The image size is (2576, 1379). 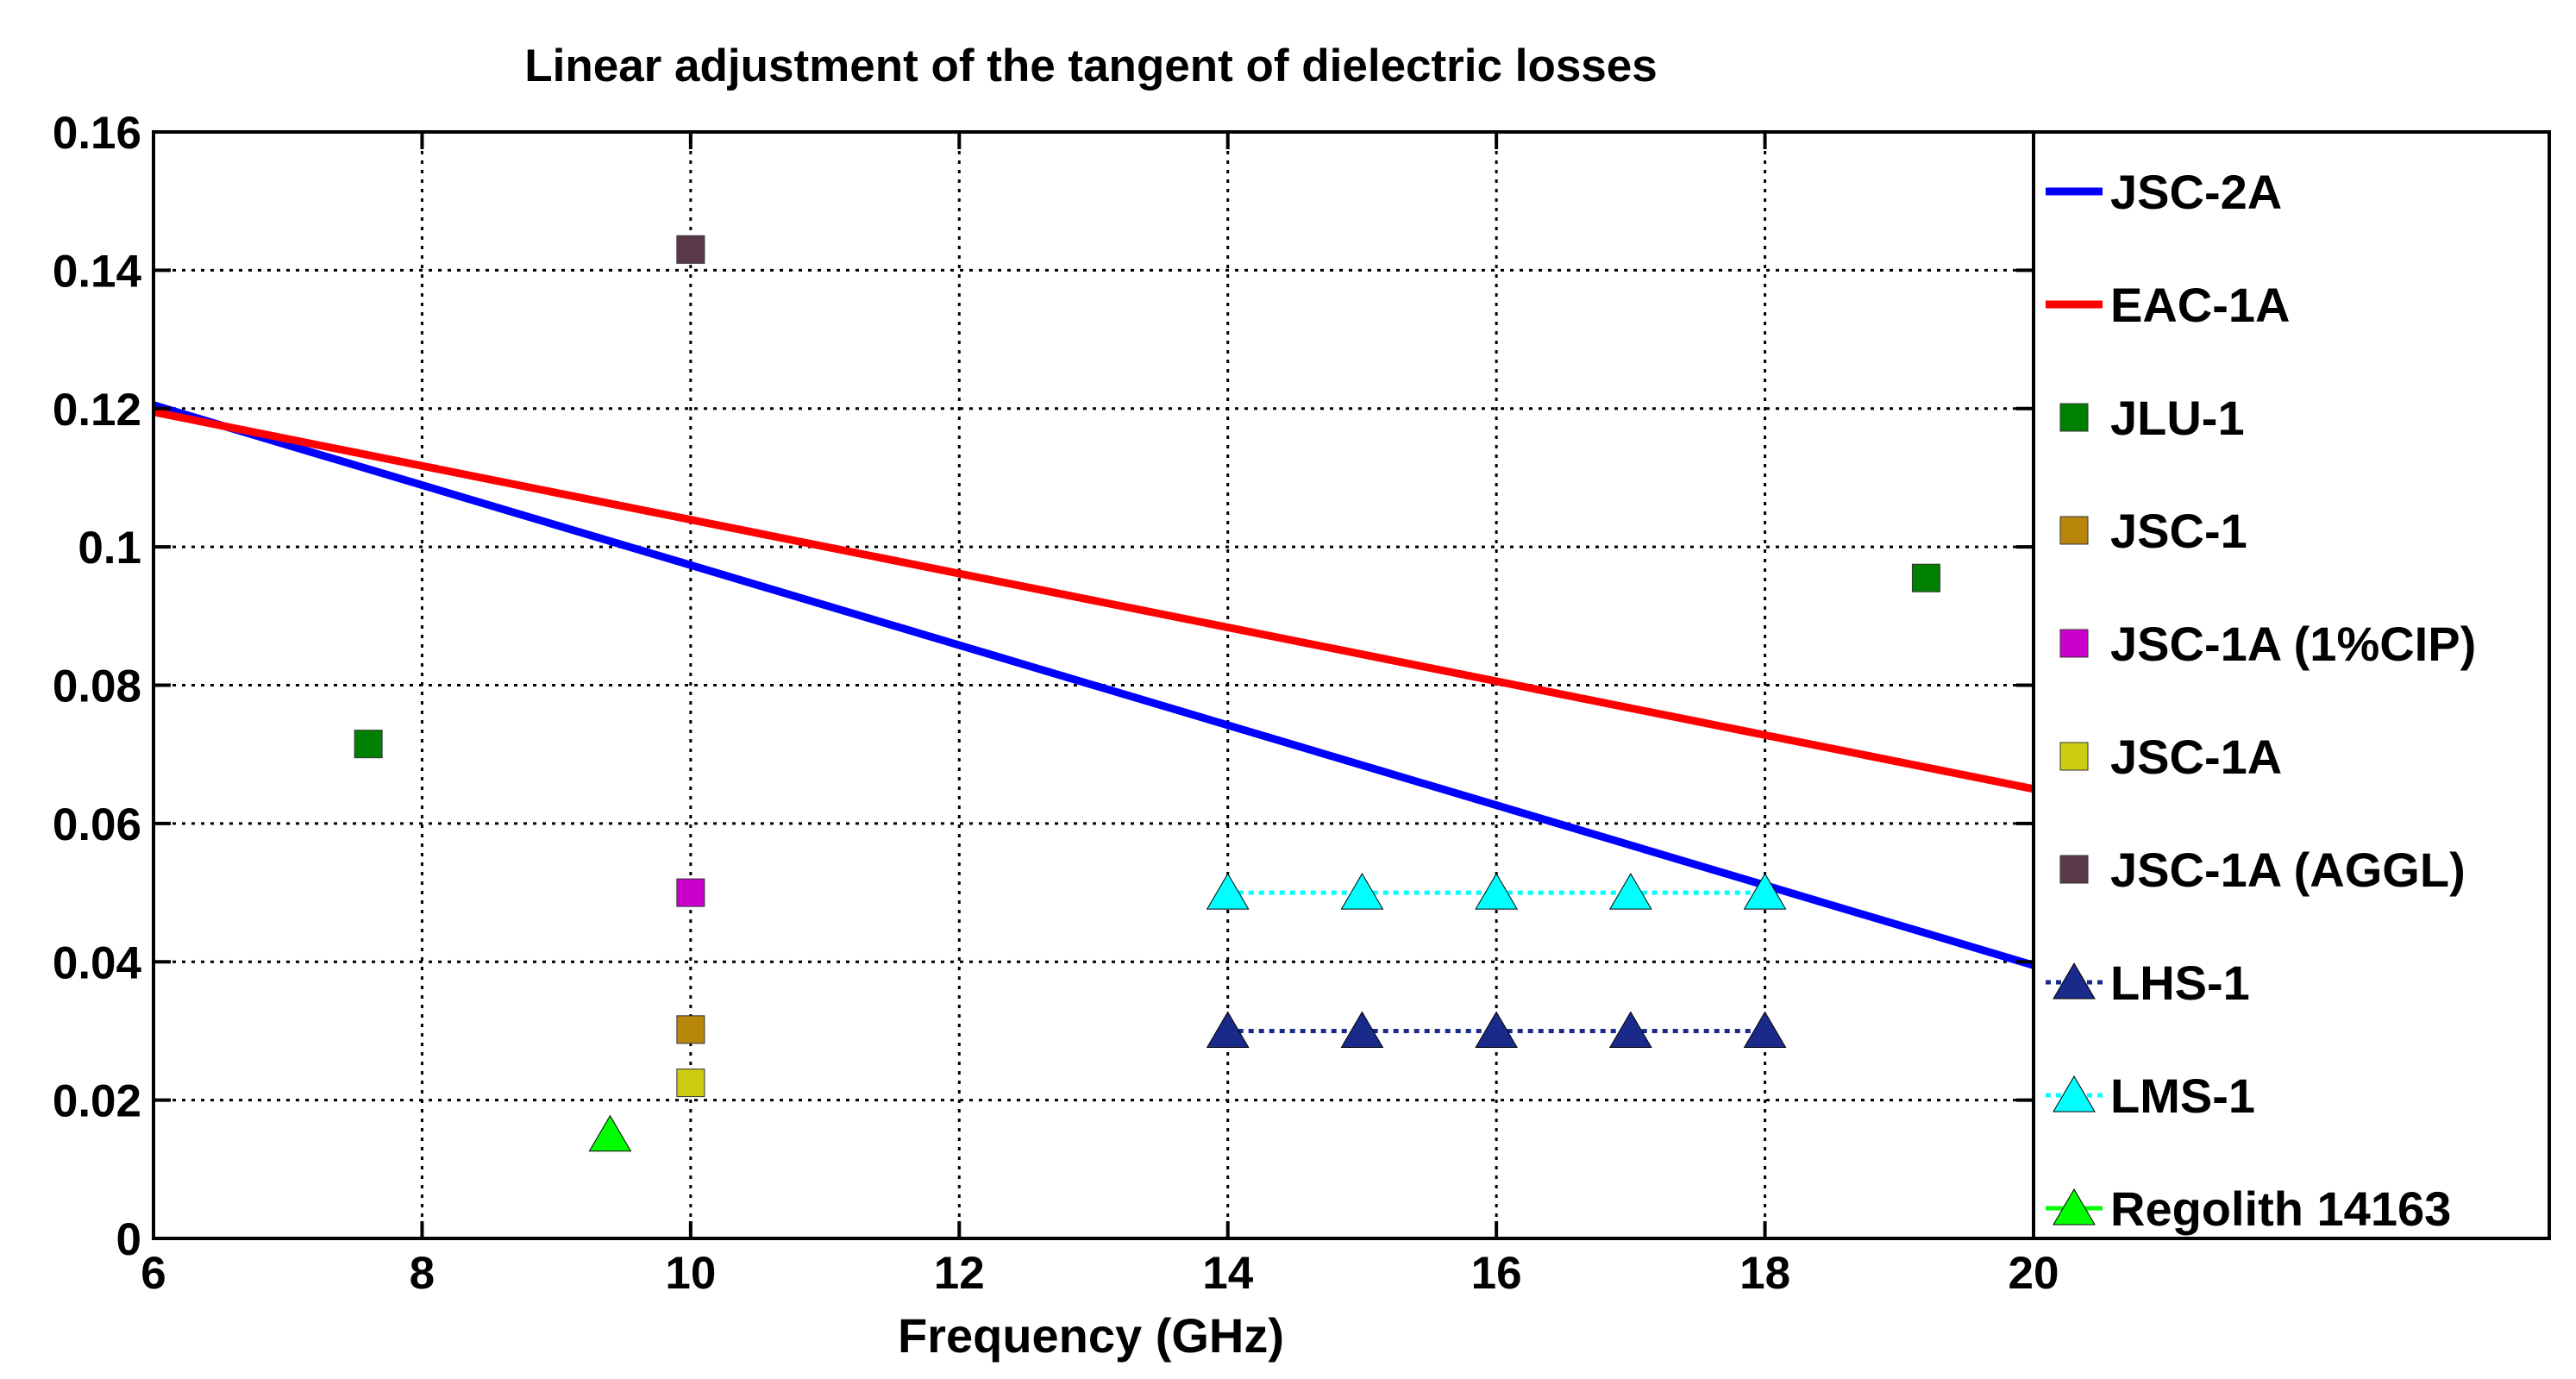 I want to click on legend-item-eac-1a: EAC-1A, so click(x=2168, y=305).